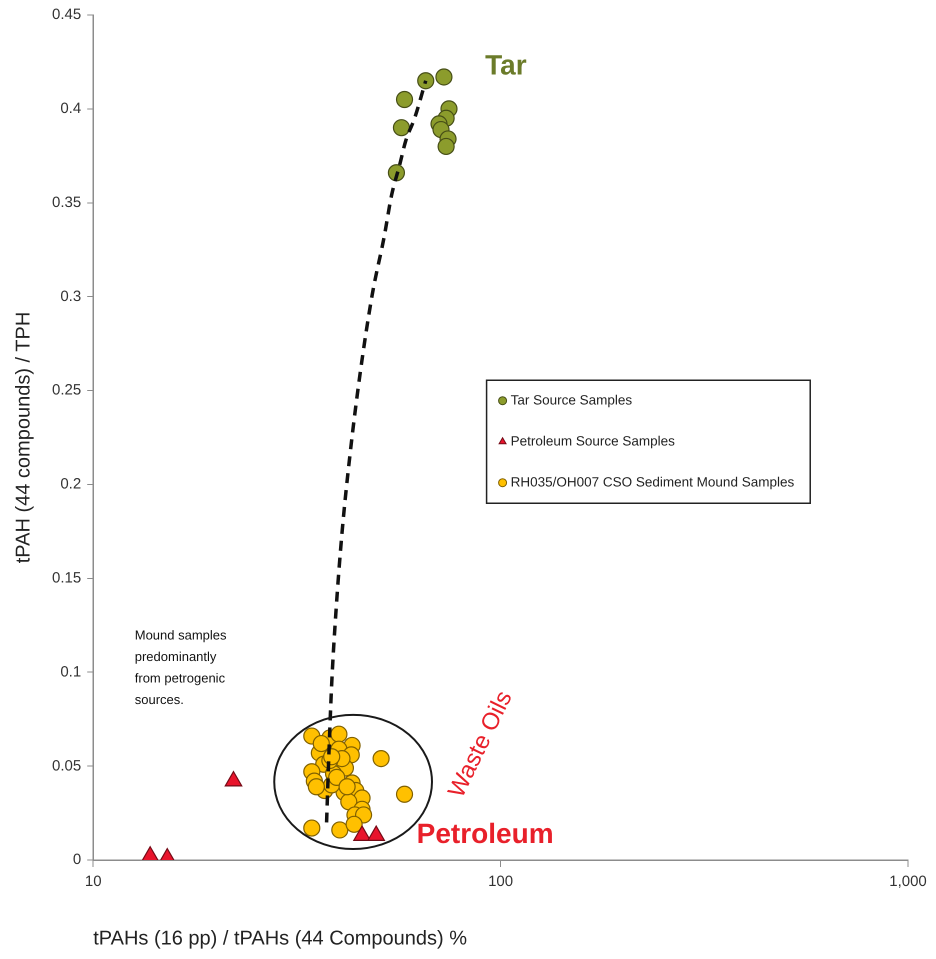  What do you see at coordinates (93, 881) in the screenshot?
I see `x-tick-label: 10` at bounding box center [93, 881].